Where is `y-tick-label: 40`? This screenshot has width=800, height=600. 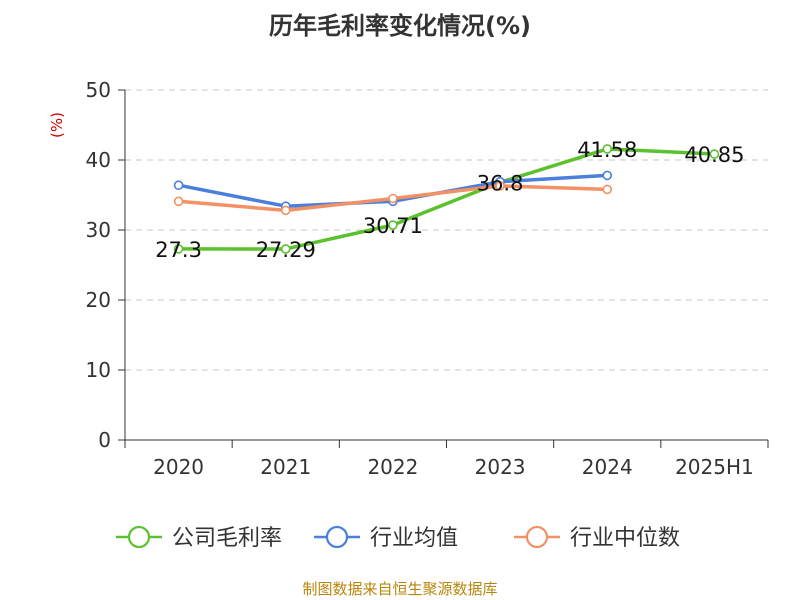 y-tick-label: 40 is located at coordinates (98, 160).